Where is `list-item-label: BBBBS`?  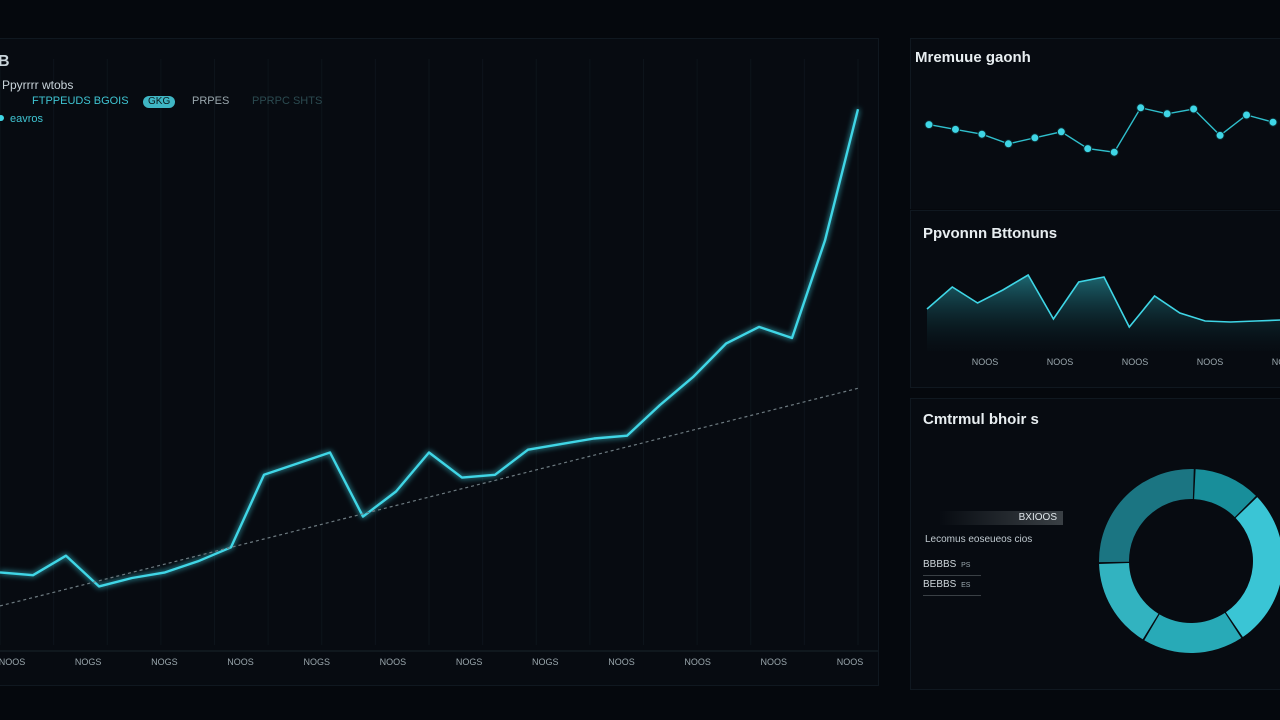 list-item-label: BBBBS is located at coordinates (940, 564).